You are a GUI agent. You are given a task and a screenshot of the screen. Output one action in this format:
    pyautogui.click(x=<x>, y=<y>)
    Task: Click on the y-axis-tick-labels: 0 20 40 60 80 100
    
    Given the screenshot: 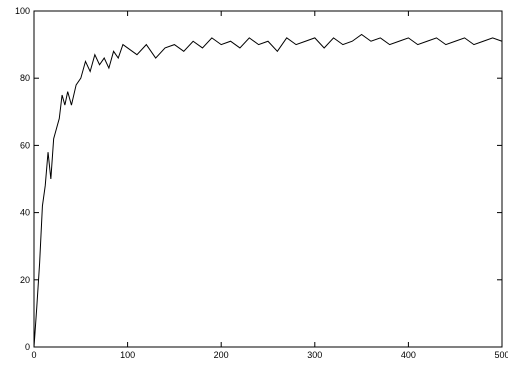 What is the action you would take?
    pyautogui.click(x=22, y=179)
    